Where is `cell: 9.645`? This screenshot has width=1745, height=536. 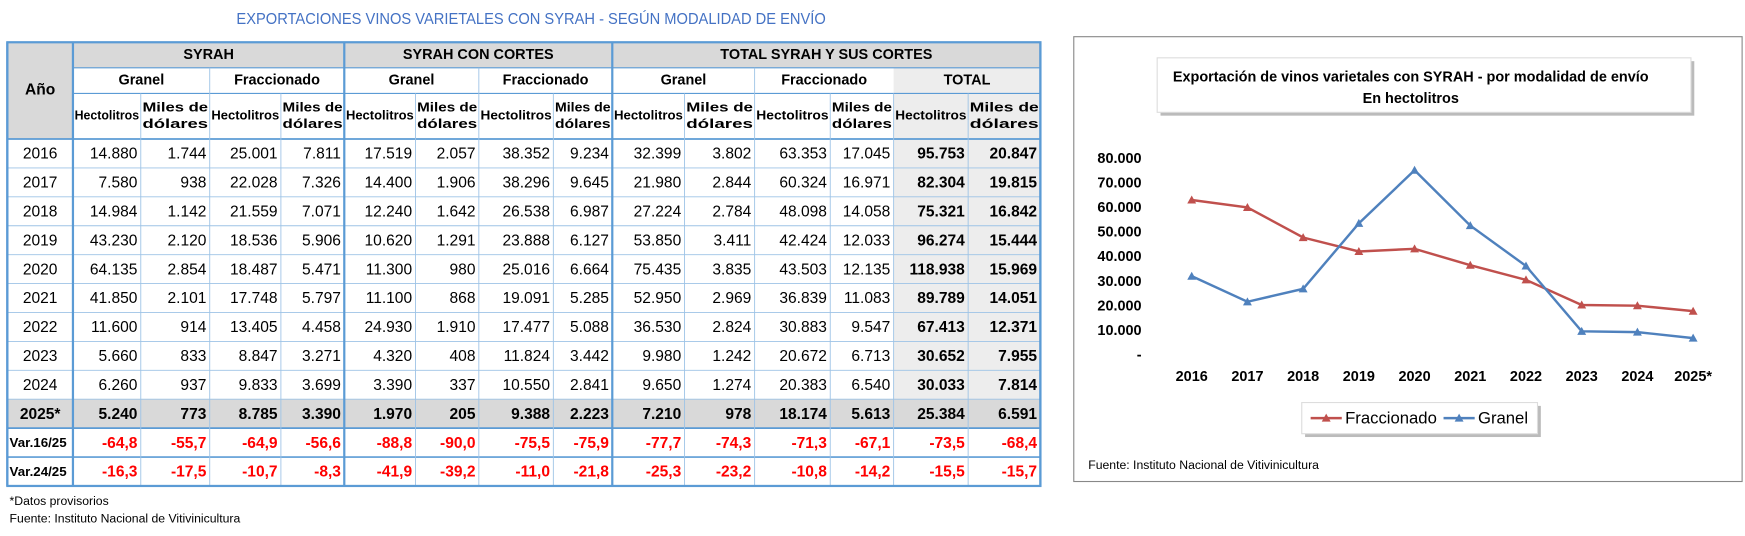
cell: 9.645 is located at coordinates (589, 183).